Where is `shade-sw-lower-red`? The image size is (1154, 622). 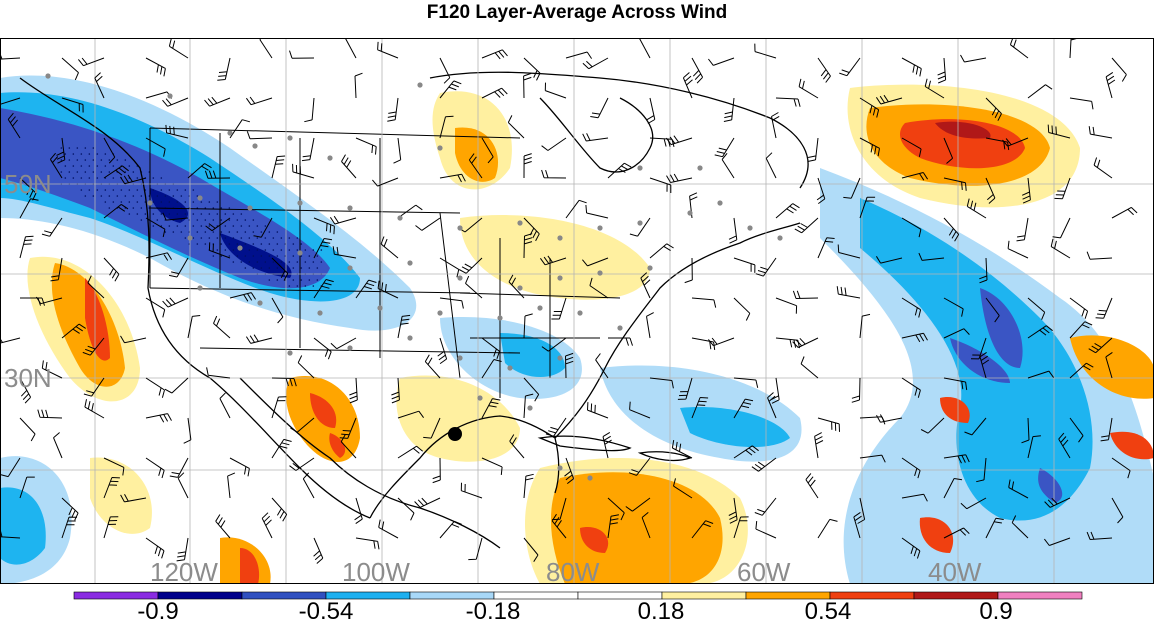
shade-sw-lower-red is located at coordinates (250, 566).